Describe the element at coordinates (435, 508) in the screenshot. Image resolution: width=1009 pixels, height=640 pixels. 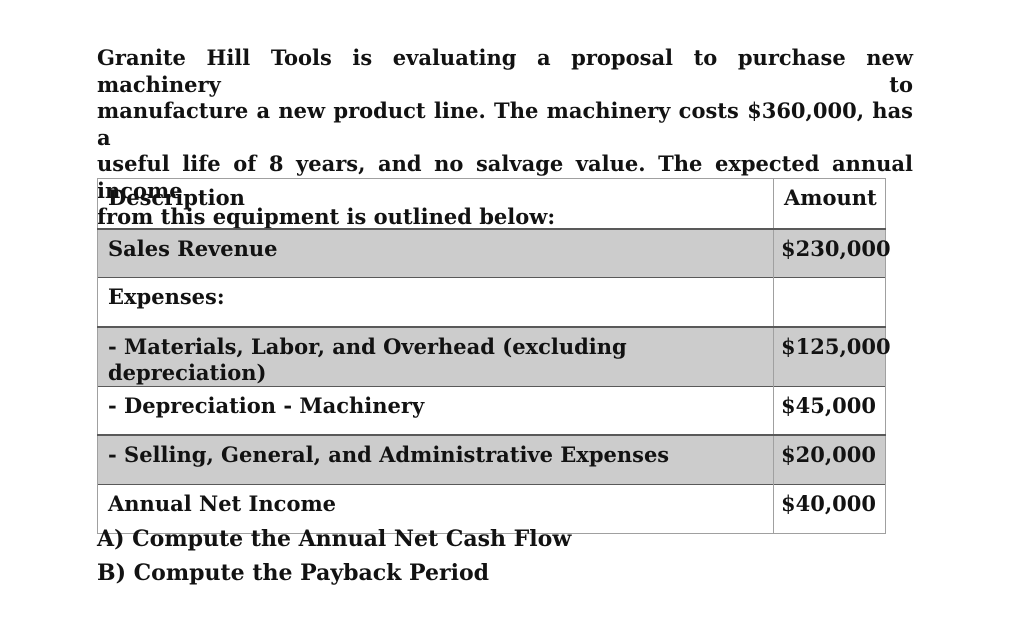
I see `description-cell: Annual Net Income` at that location.